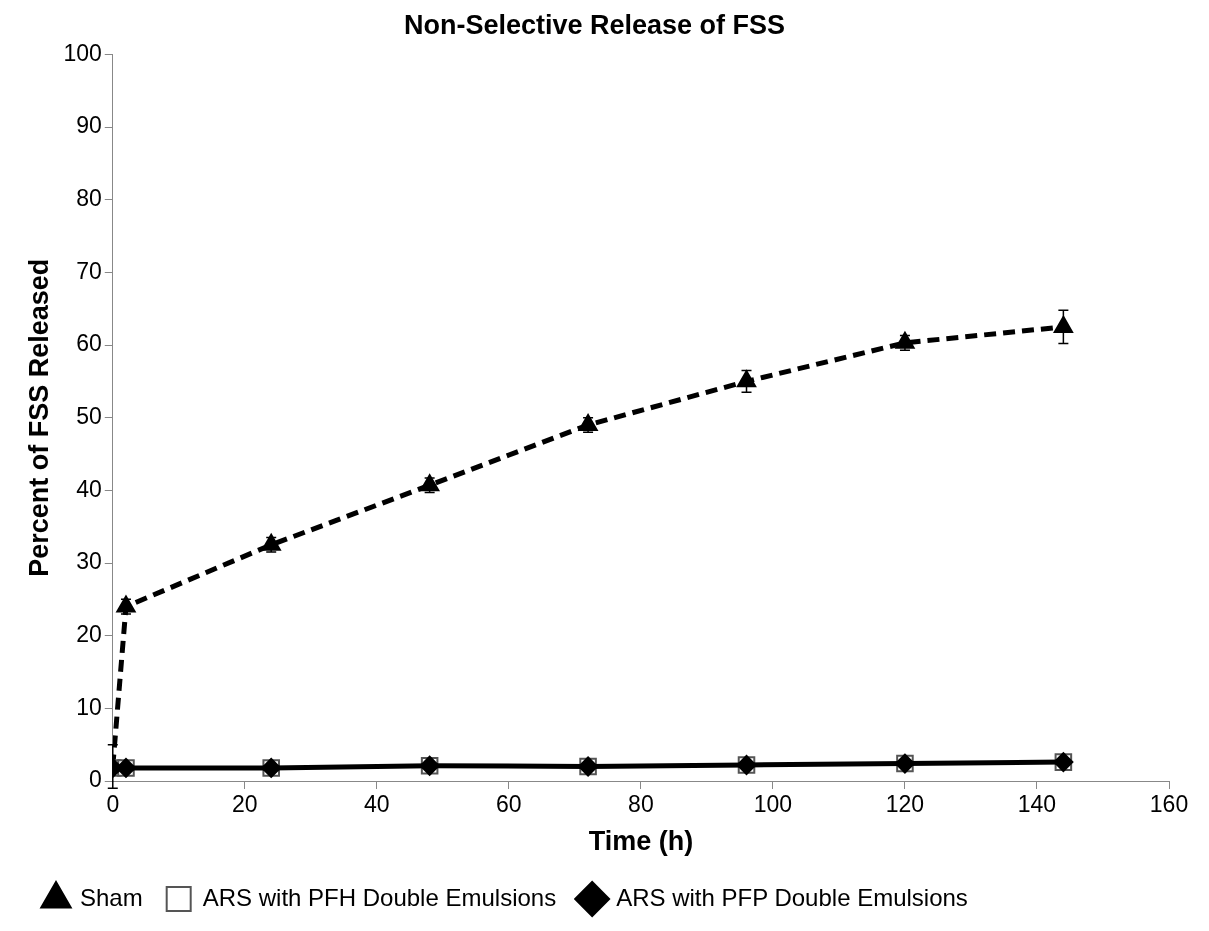 The image size is (1209, 931). I want to click on x-tick-label: 140, so click(1037, 804).